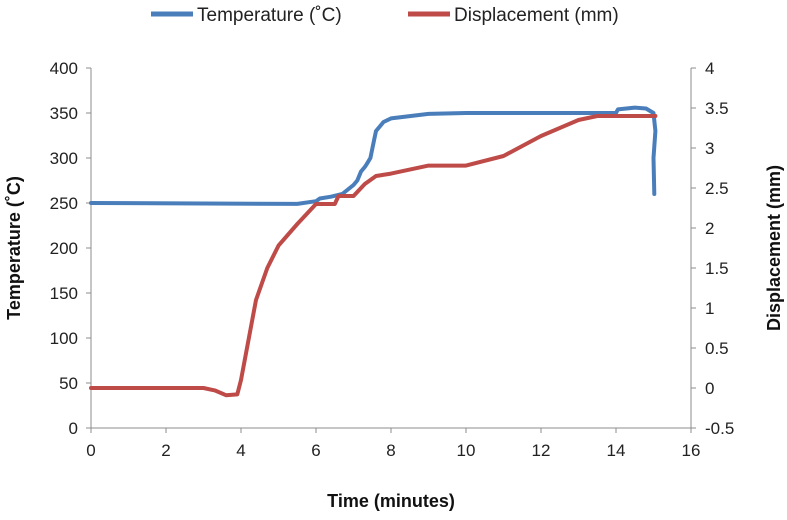 Image resolution: width=787 pixels, height=520 pixels. I want to click on x-tick-label: 10, so click(466, 450).